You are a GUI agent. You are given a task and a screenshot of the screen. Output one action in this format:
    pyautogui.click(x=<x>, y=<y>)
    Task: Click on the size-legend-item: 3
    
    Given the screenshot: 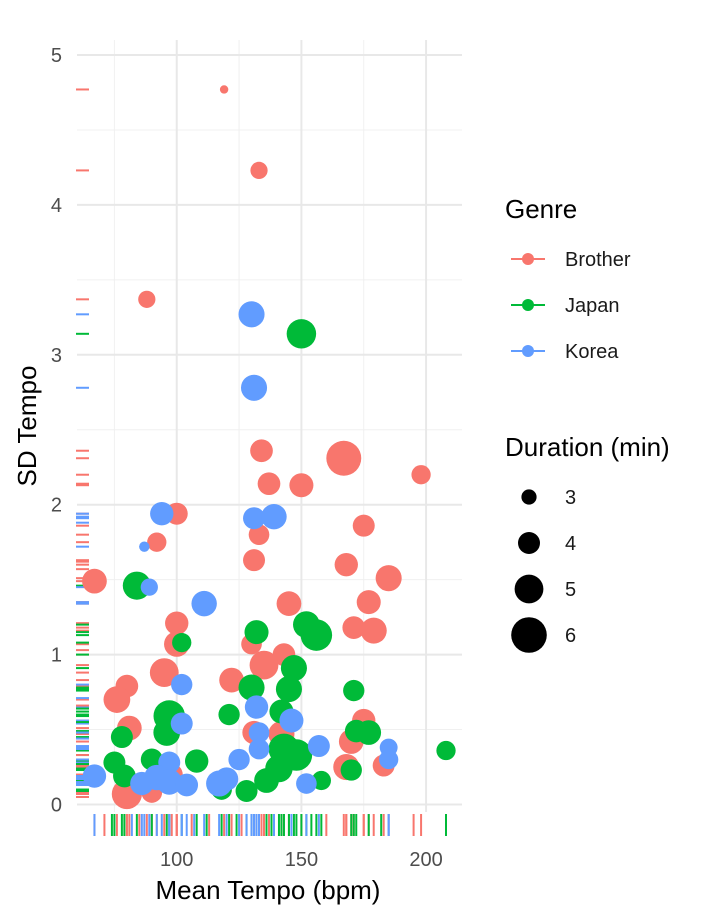 What is the action you would take?
    pyautogui.click(x=548, y=498)
    